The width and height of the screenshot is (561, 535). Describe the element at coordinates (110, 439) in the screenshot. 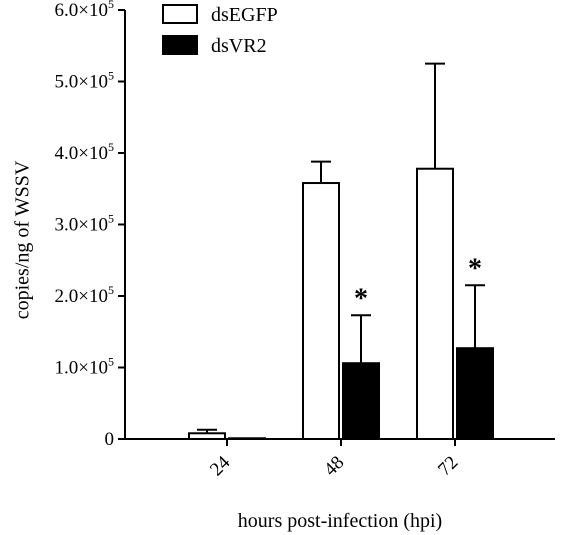

I see `y-tick-label: 0` at that location.